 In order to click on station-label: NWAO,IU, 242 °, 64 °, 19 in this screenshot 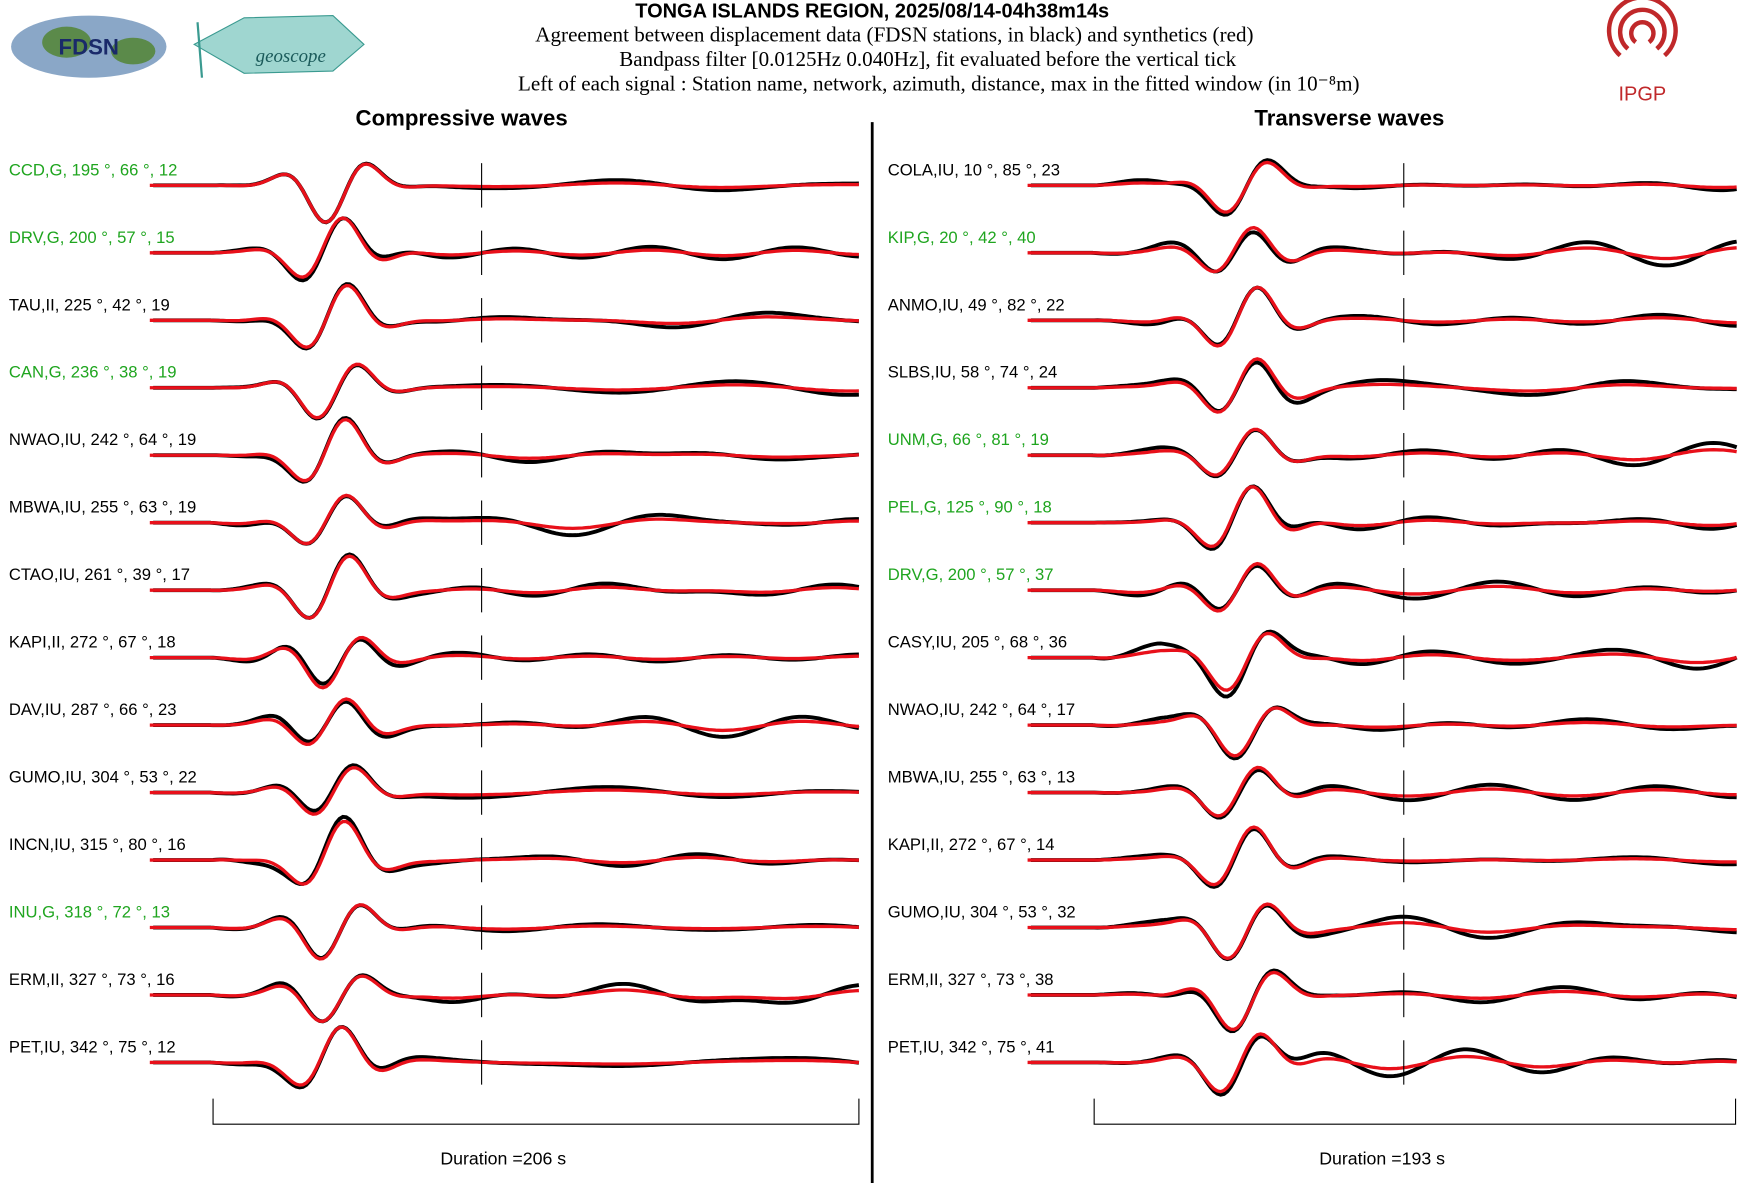, I will do `click(102, 439)`.